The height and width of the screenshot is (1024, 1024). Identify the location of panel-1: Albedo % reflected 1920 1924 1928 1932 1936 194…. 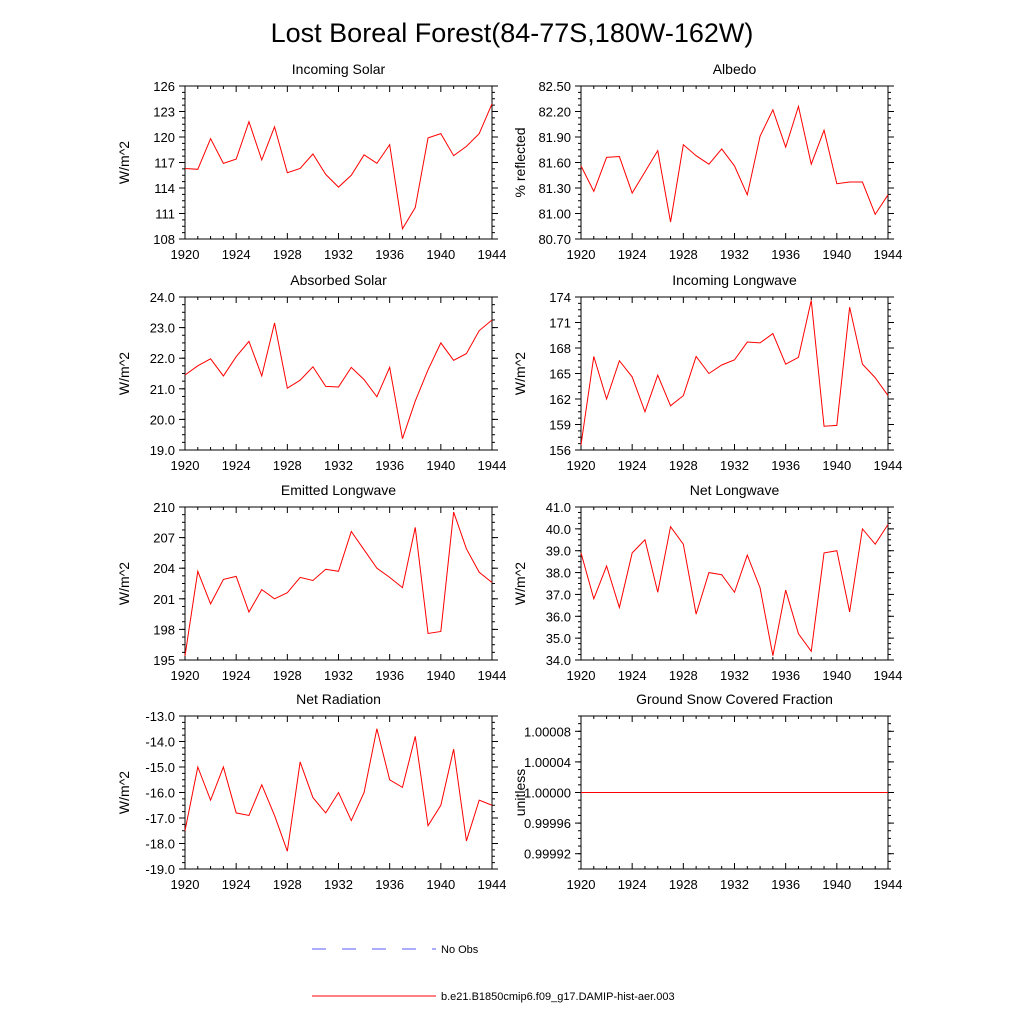
(707, 161).